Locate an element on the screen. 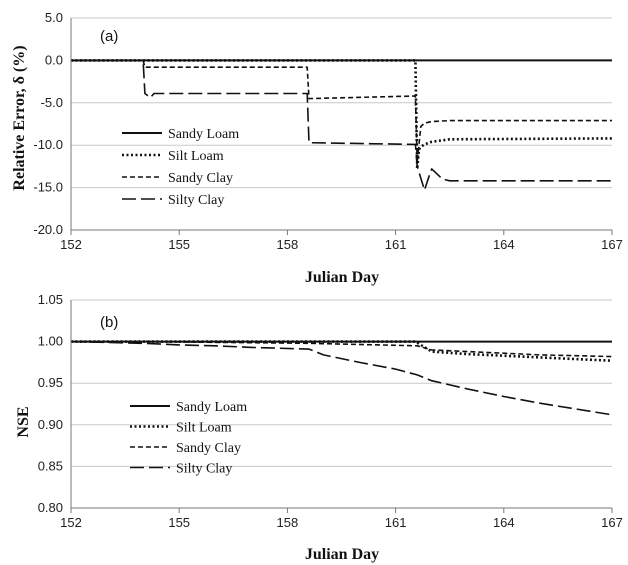  panel-label: (b) is located at coordinates (109, 322).